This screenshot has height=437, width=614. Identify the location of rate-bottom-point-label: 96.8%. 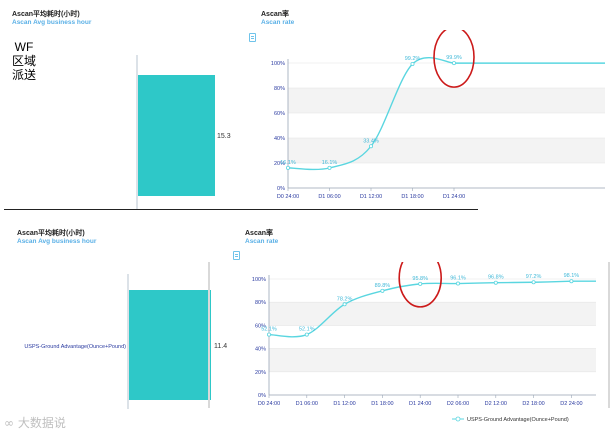
(496, 278).